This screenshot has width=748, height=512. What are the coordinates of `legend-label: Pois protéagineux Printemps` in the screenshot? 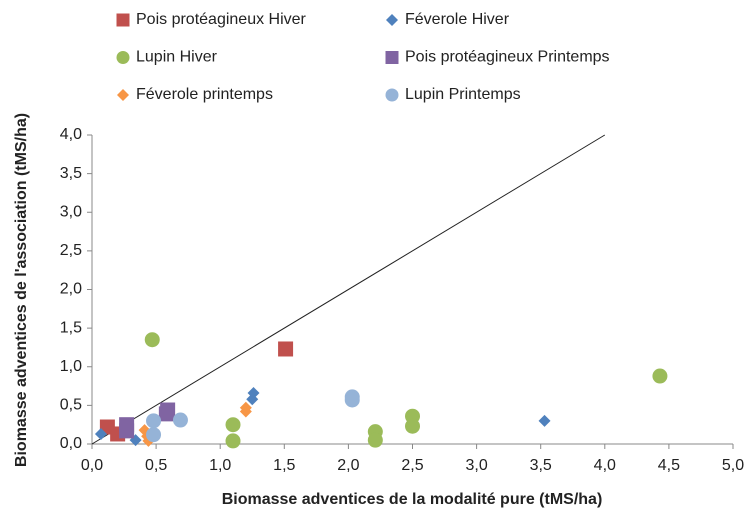 It's located at (507, 57).